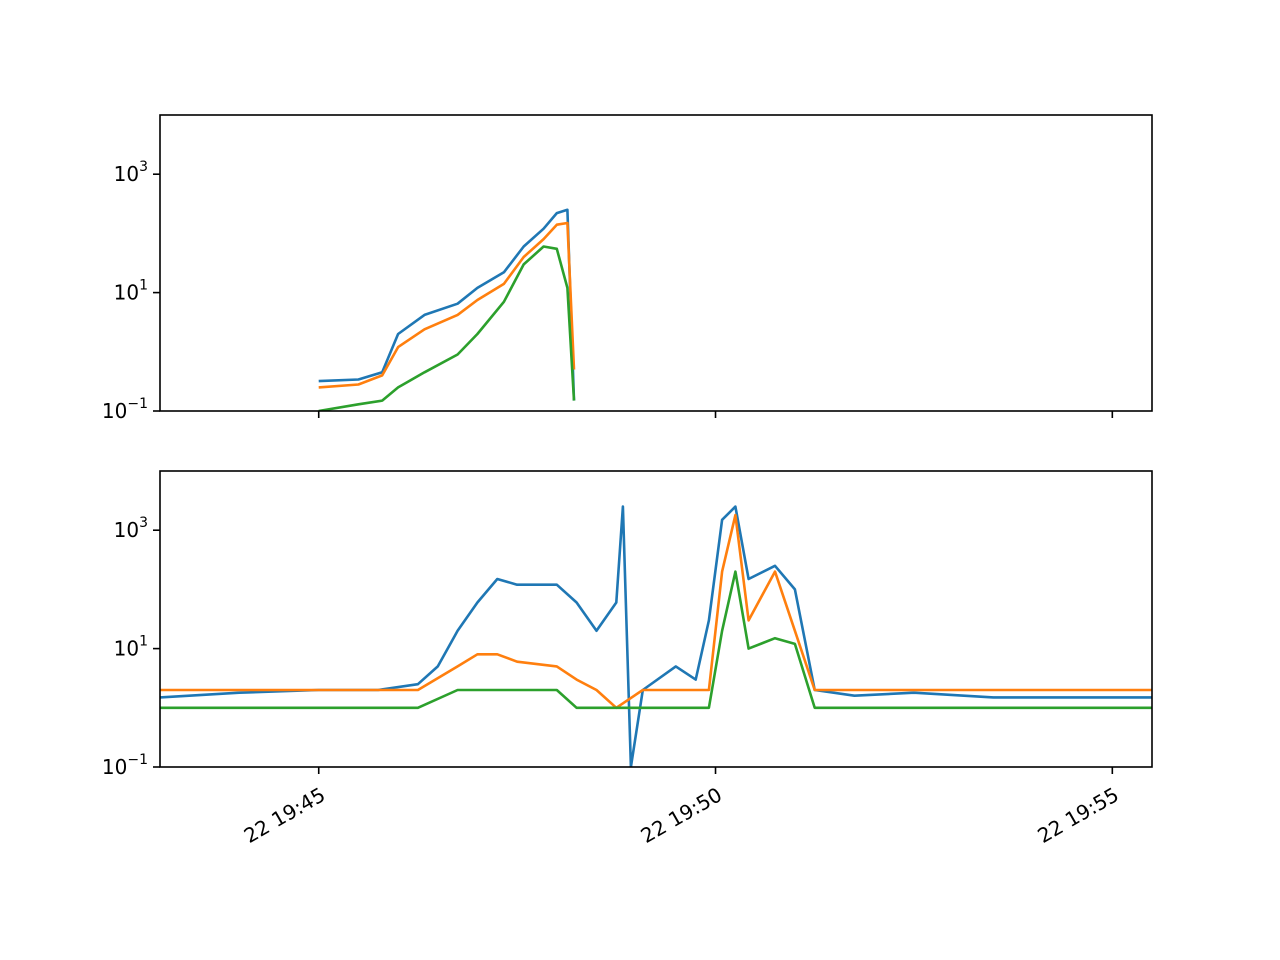 This screenshot has height=960, width=1280. What do you see at coordinates (143, 167) in the screenshot?
I see `top-y-tick-label-exponent: 3` at bounding box center [143, 167].